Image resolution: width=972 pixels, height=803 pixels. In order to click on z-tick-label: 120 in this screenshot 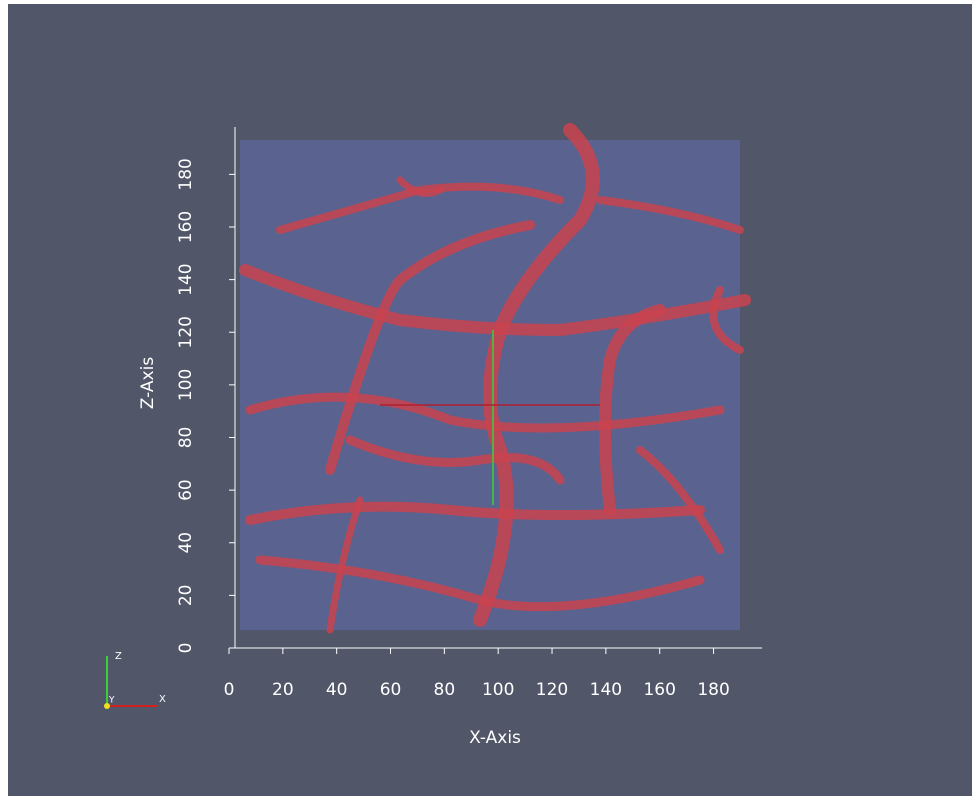, I will do `click(186, 332)`.